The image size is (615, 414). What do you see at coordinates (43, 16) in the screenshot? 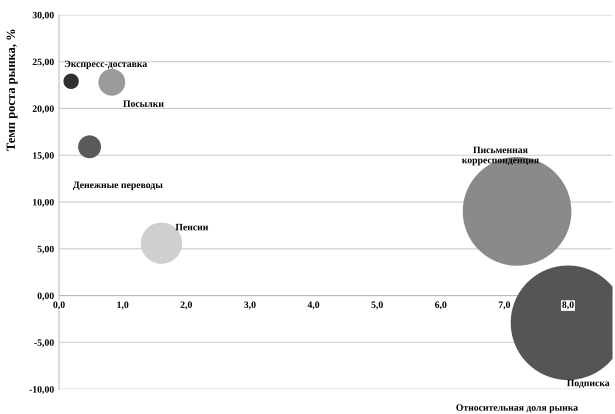
I see `y-tick-label: 30,00` at bounding box center [43, 16].